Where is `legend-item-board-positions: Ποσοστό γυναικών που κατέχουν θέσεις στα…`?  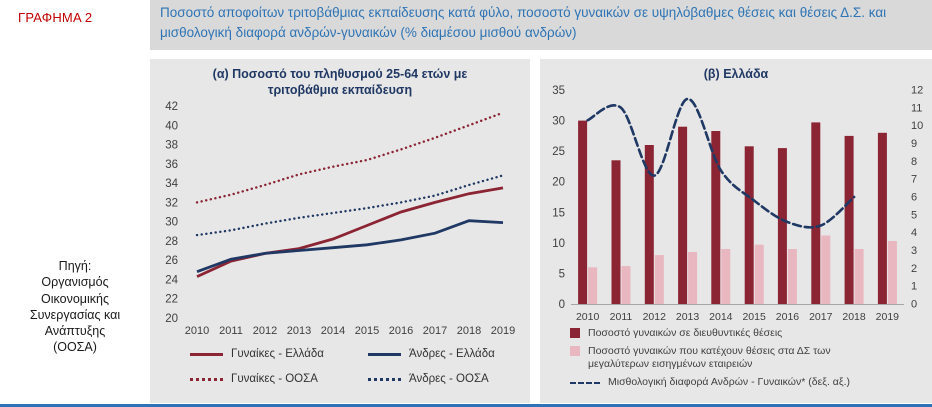 legend-item-board-positions: Ποσοστό γυναικών που κατέχουν θέσεις στα… is located at coordinates (751, 358).